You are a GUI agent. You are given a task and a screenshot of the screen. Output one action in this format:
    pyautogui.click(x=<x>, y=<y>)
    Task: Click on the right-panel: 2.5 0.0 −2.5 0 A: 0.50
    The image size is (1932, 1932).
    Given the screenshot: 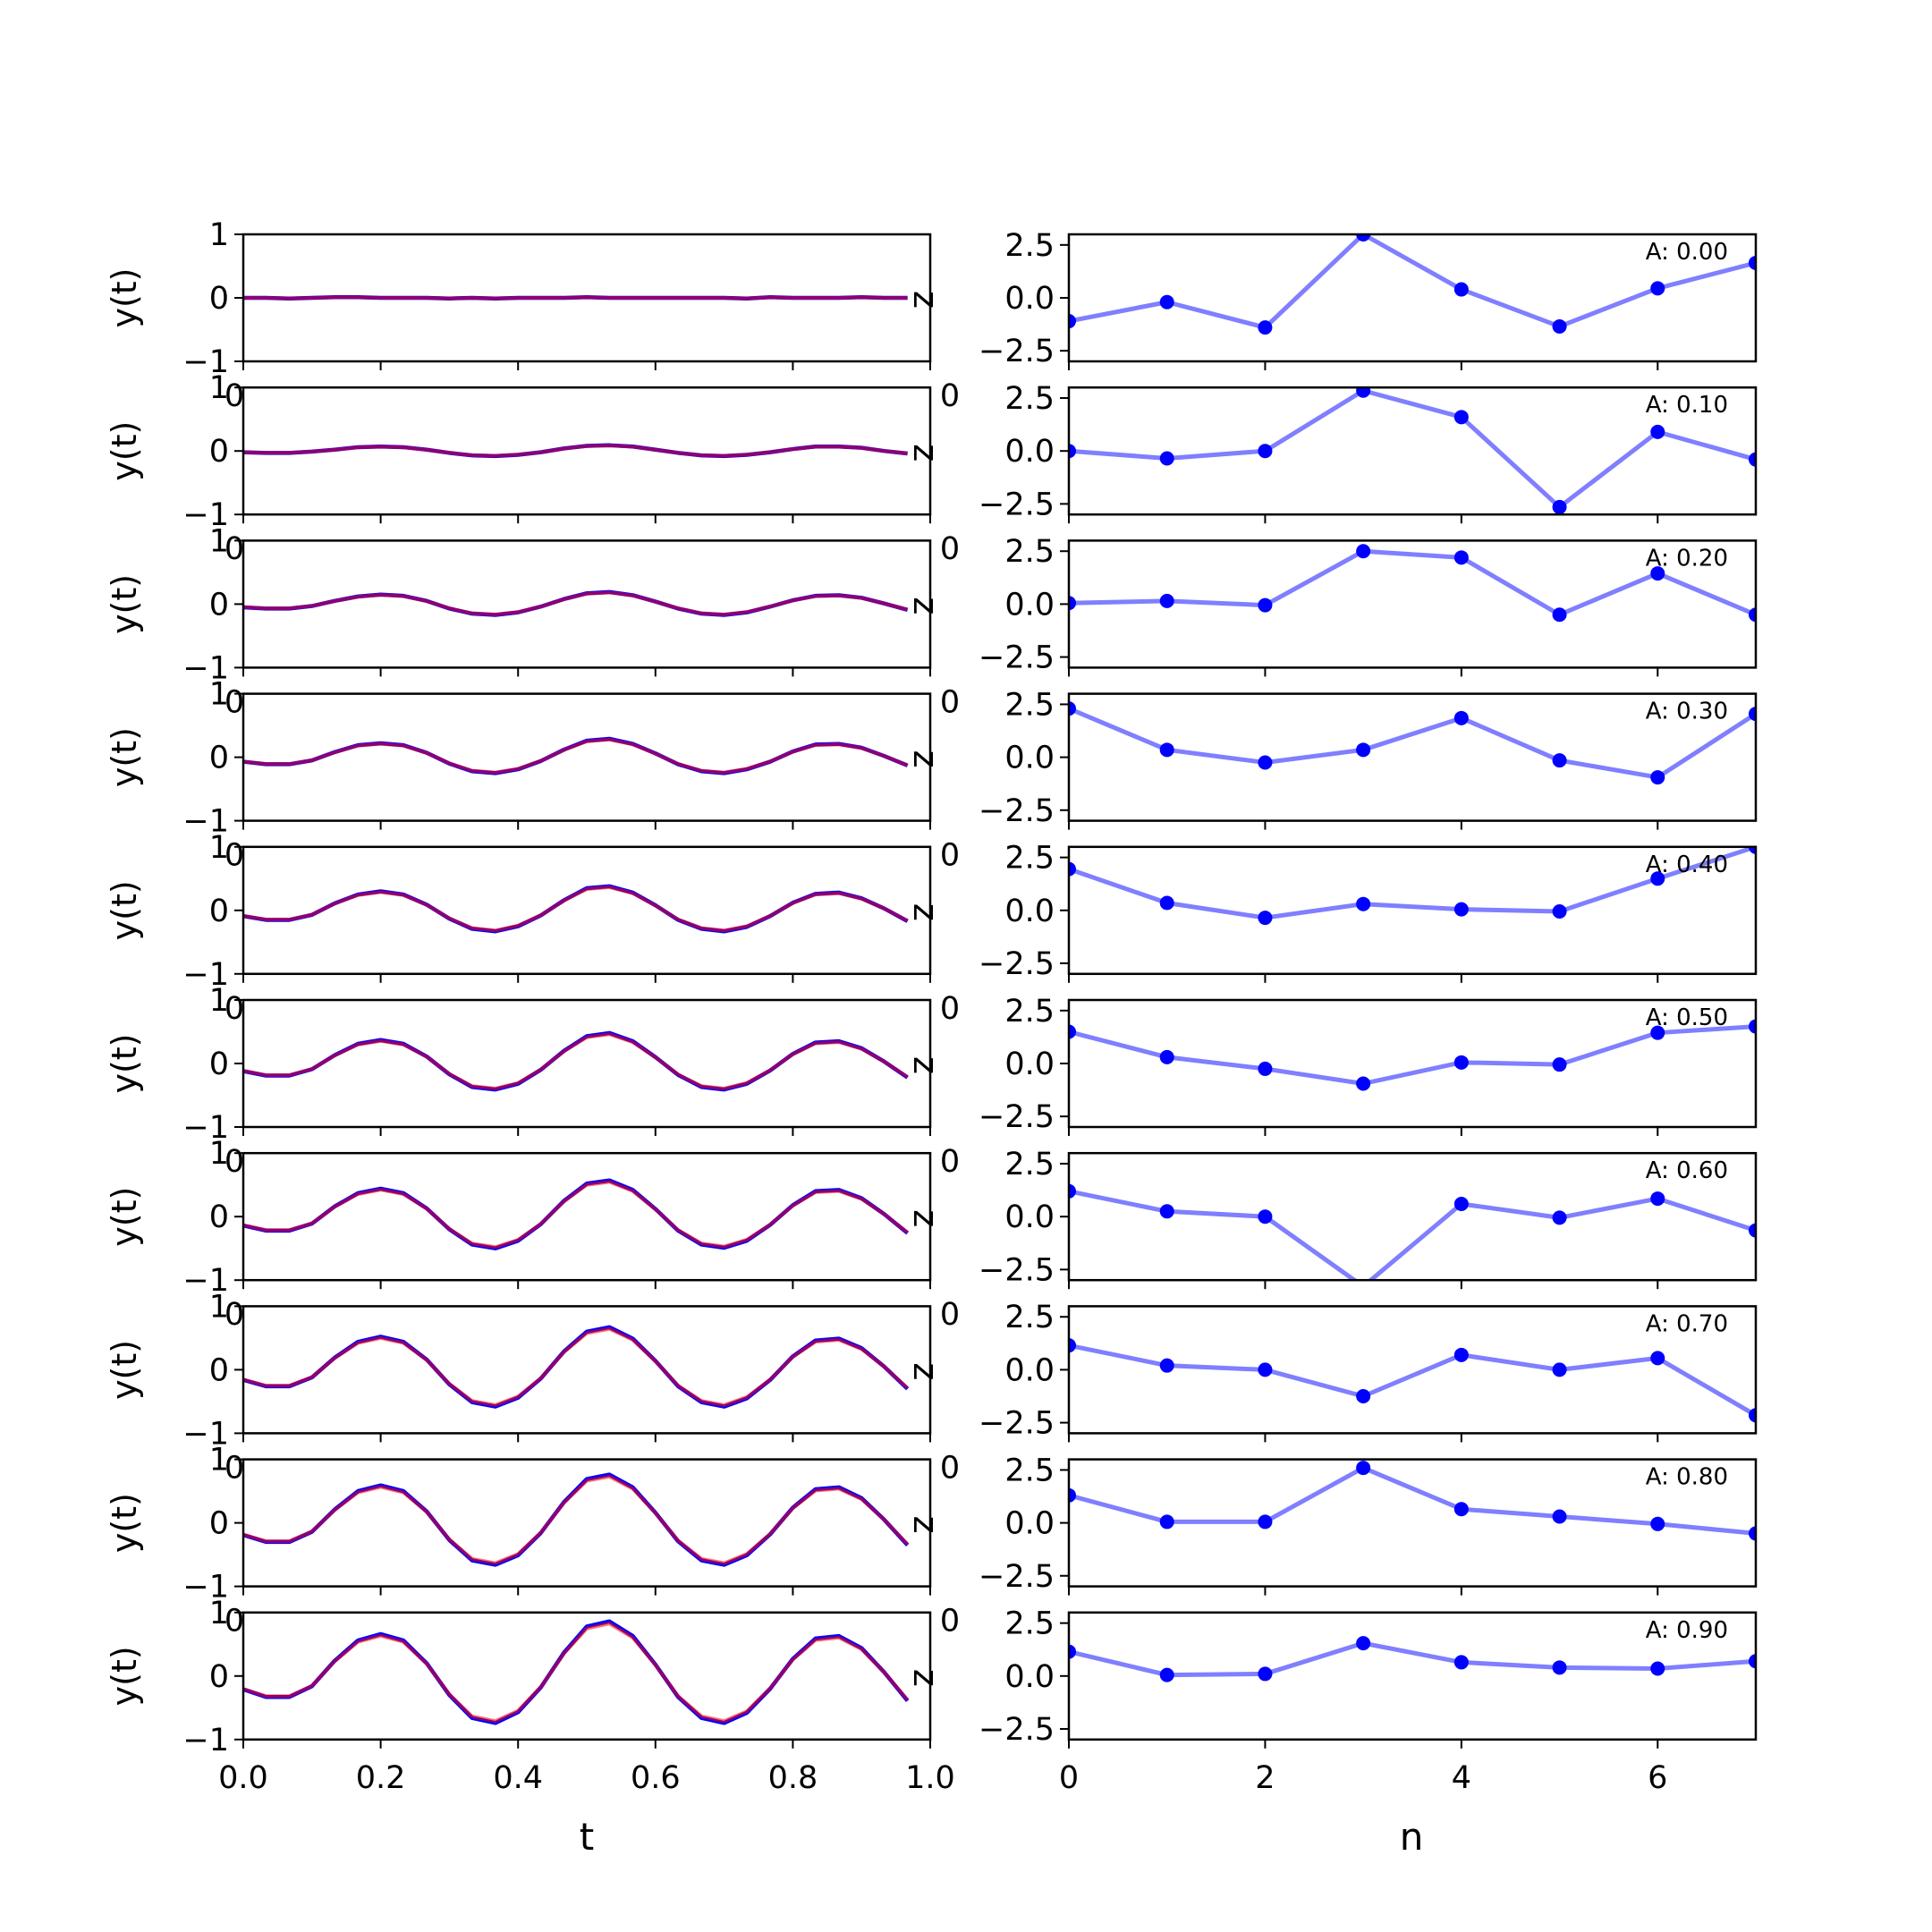 What is the action you would take?
    pyautogui.click(x=1349, y=1087)
    